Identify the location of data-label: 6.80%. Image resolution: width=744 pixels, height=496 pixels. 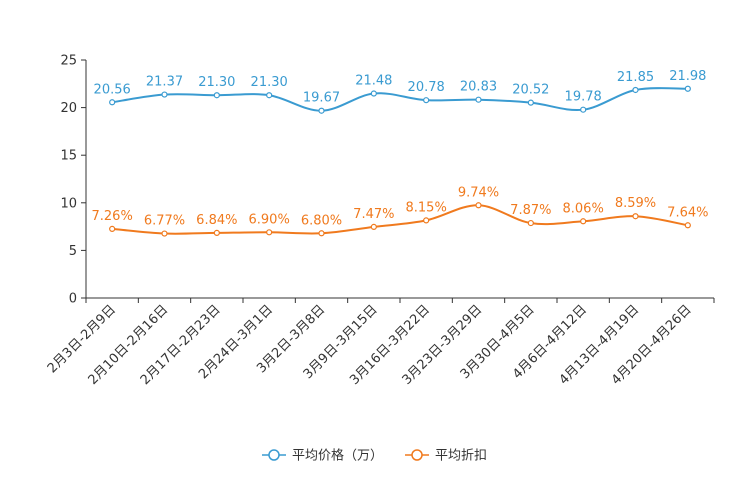
(321, 220).